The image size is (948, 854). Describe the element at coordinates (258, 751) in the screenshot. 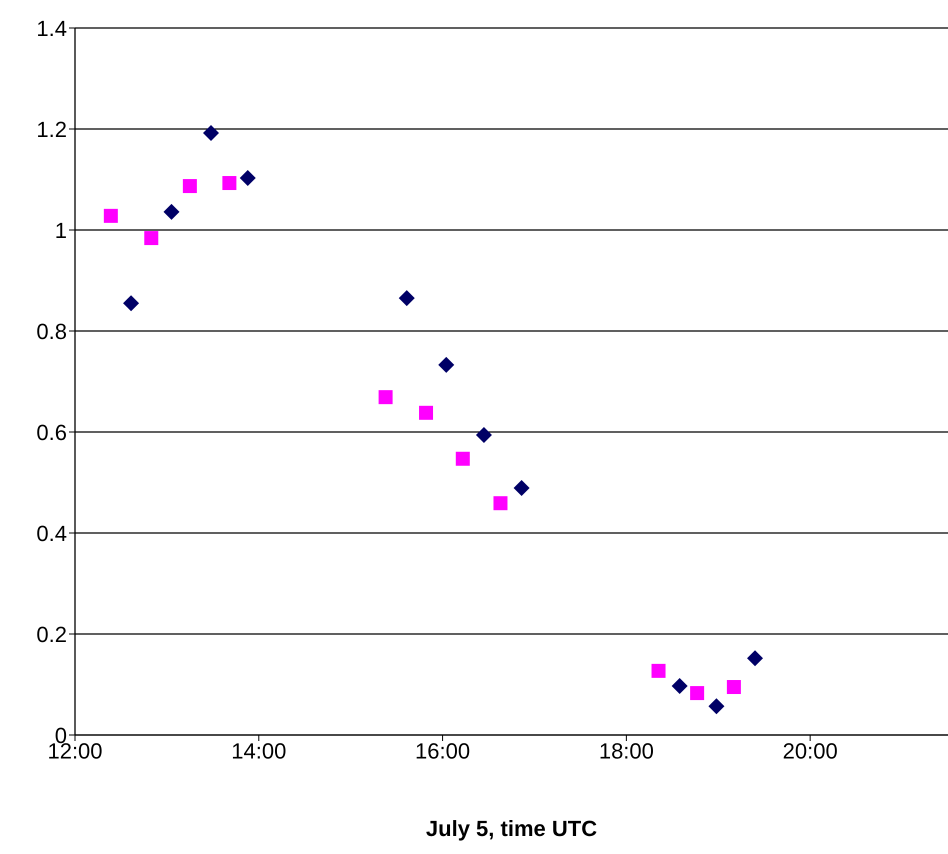

I see `x-tick-label: 14:00` at that location.